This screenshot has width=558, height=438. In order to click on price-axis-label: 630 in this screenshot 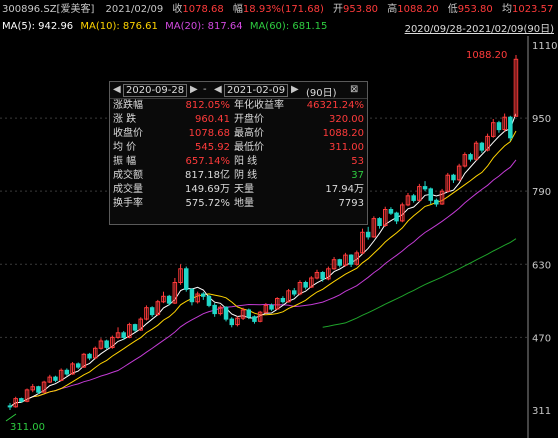, I will do `click(541, 265)`.